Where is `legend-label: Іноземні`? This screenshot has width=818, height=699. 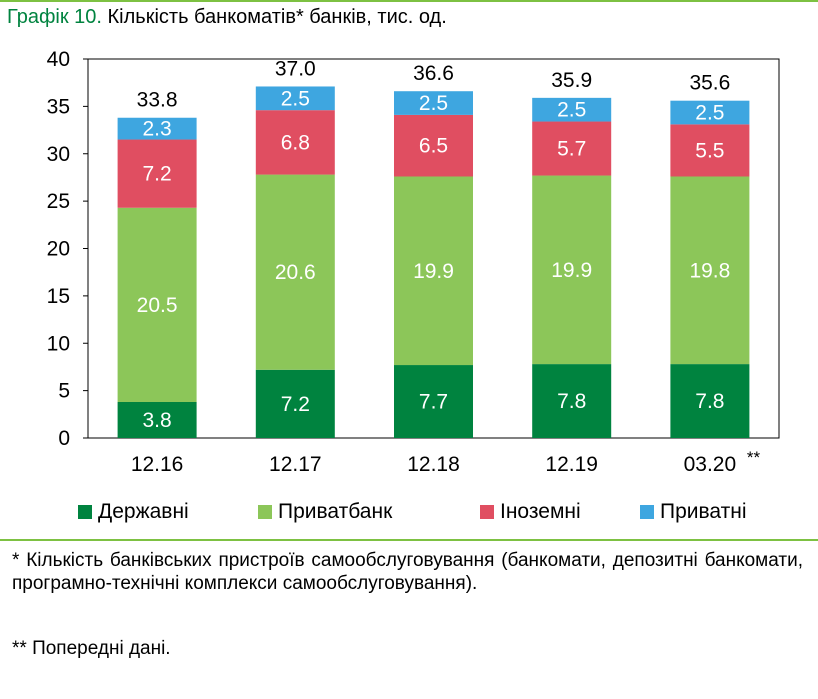
legend-label: Іноземні is located at coordinates (540, 511).